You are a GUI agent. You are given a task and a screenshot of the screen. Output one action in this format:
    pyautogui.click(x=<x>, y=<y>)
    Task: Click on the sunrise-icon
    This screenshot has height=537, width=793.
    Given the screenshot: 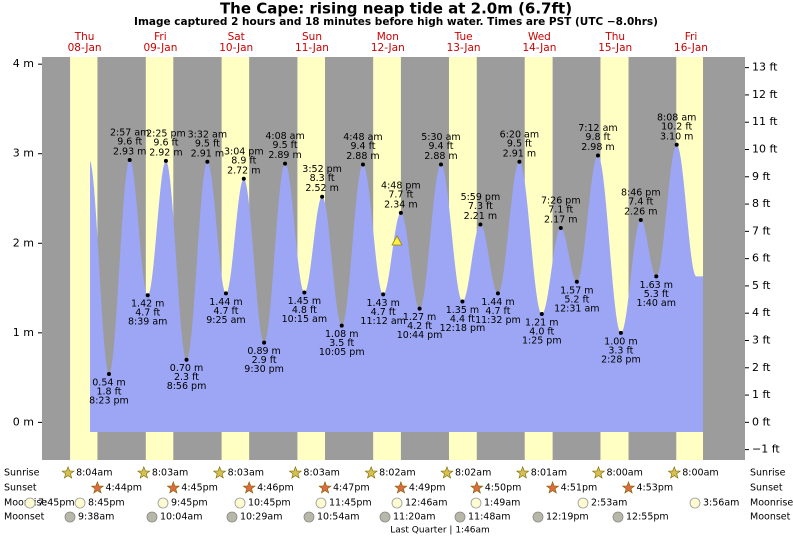 What is the action you would take?
    pyautogui.click(x=674, y=472)
    